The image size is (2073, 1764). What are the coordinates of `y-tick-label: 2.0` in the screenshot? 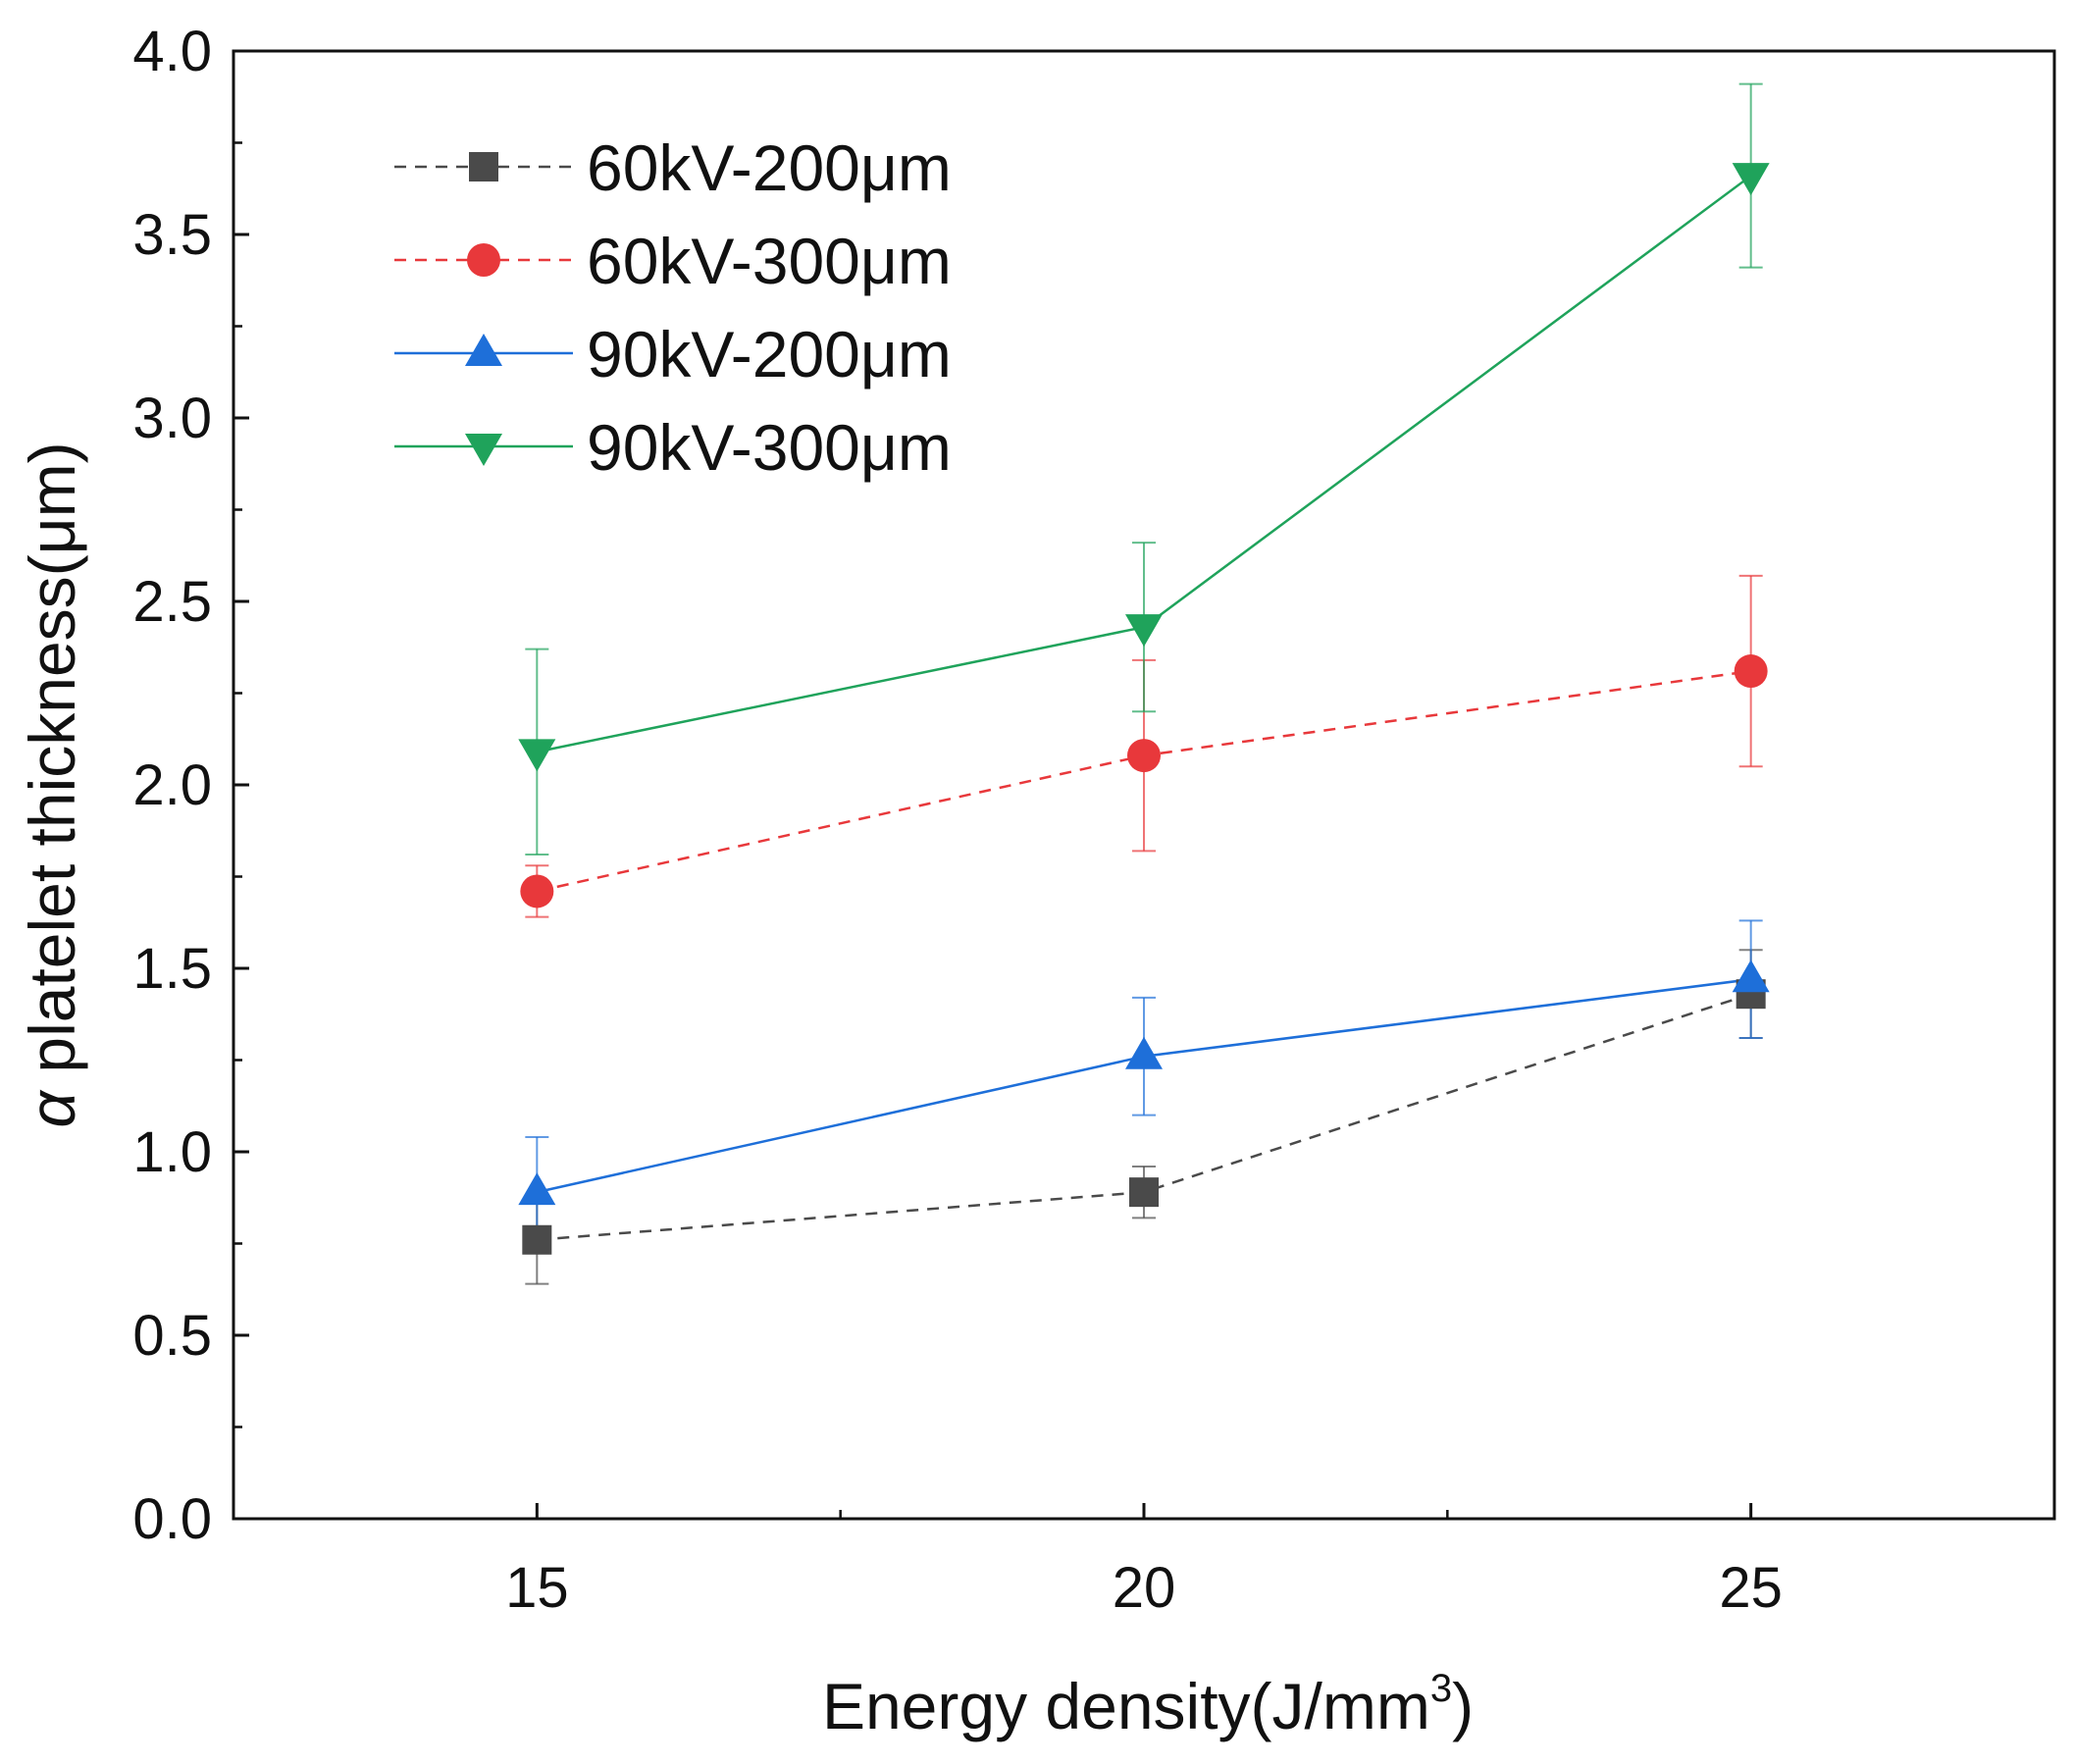 It's located at (172, 785).